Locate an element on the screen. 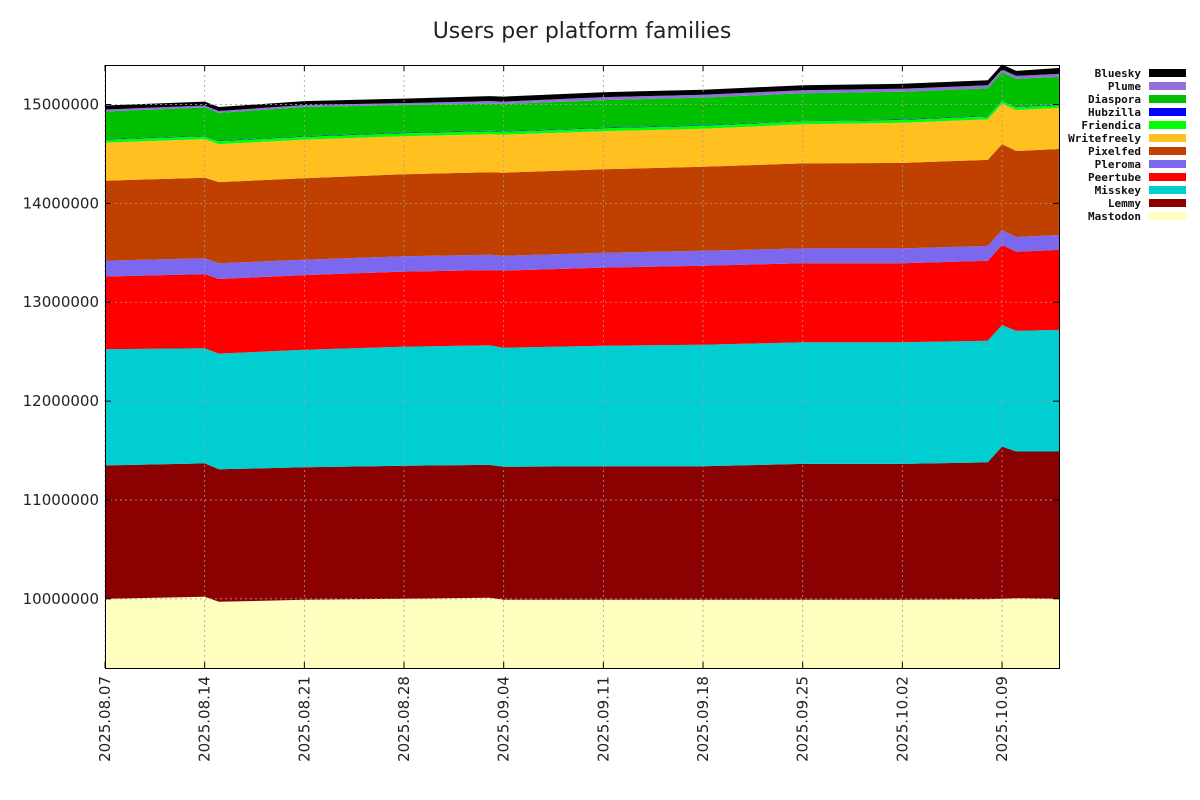 The height and width of the screenshot is (800, 1200). legend-label-diaspora: Diaspora is located at coordinates (1114, 99).